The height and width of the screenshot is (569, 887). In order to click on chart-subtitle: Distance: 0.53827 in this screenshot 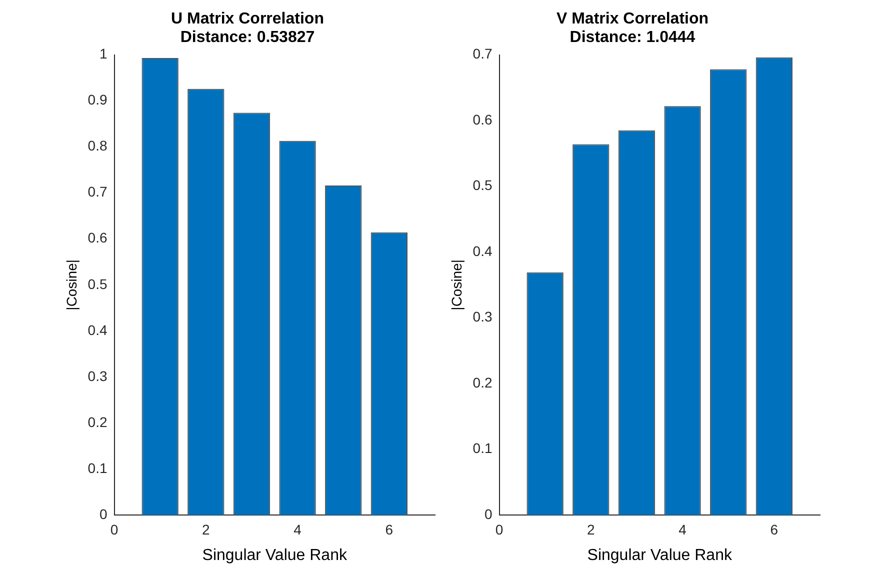, I will do `click(247, 37)`.